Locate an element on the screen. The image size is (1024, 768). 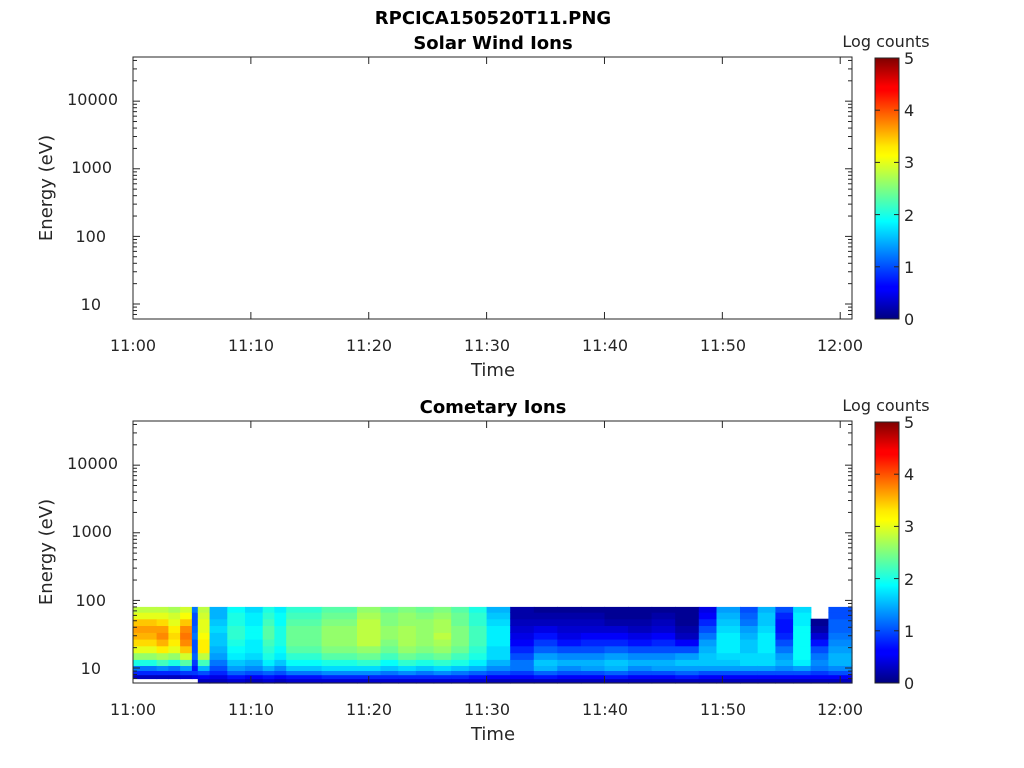
heatmap-data-cometary is located at coordinates (493, 645).